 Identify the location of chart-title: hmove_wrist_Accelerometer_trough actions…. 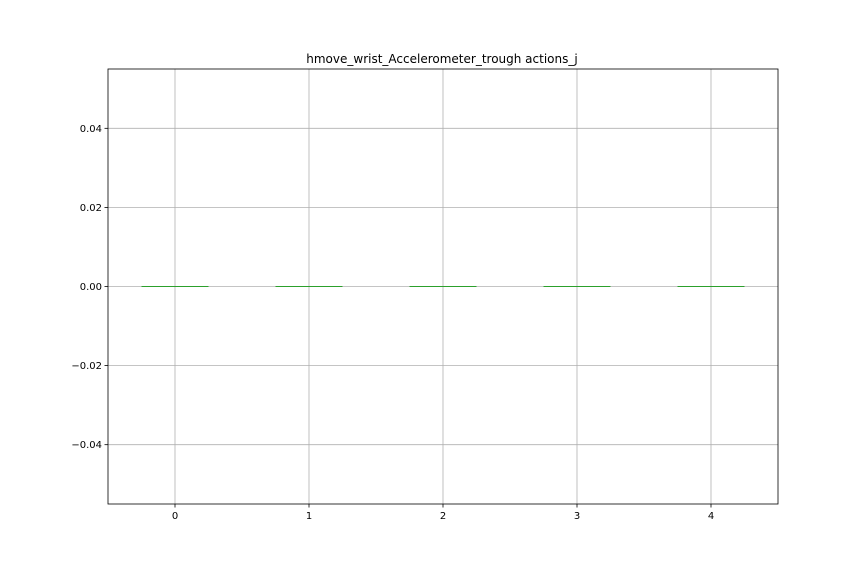
(441, 59).